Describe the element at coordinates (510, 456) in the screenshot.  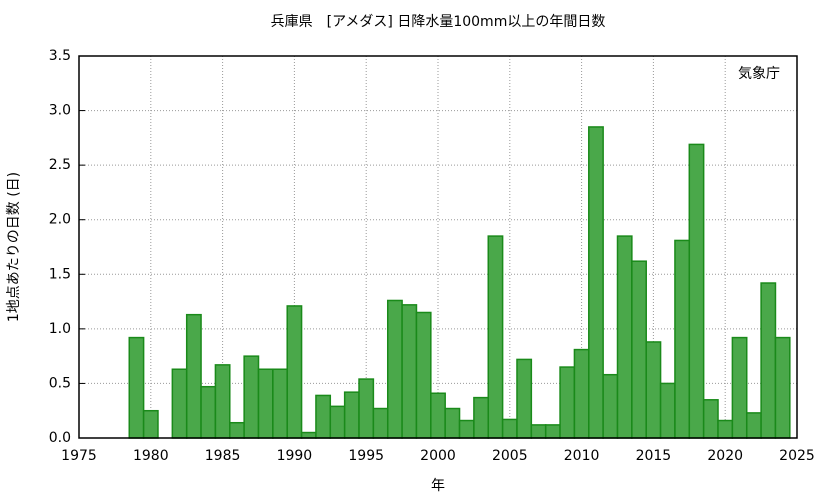
I see `x-tick-label: 2005` at that location.